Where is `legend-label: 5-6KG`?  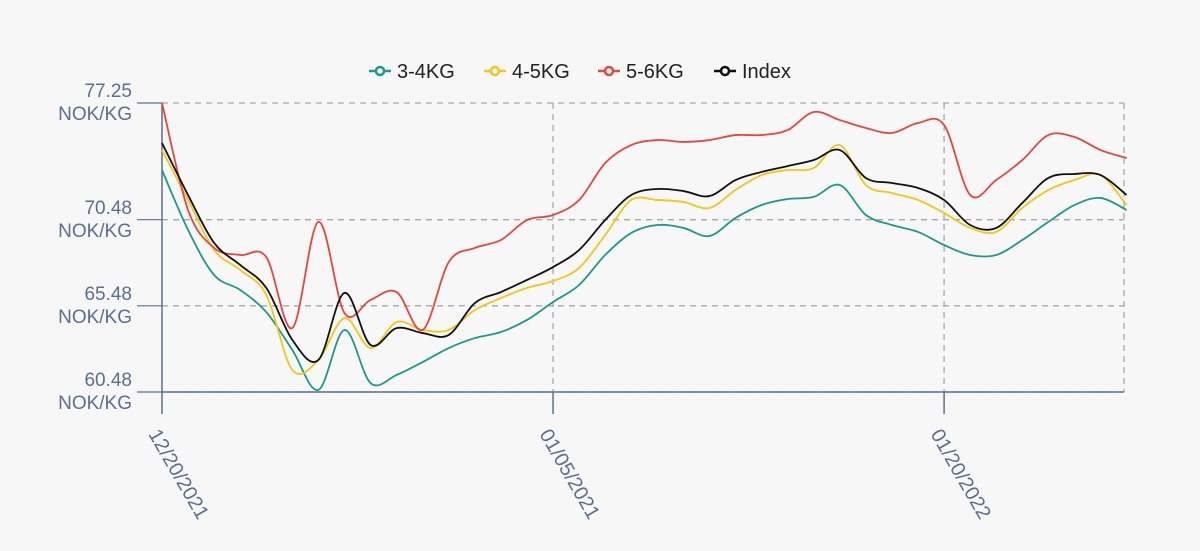
legend-label: 5-6KG is located at coordinates (655, 72).